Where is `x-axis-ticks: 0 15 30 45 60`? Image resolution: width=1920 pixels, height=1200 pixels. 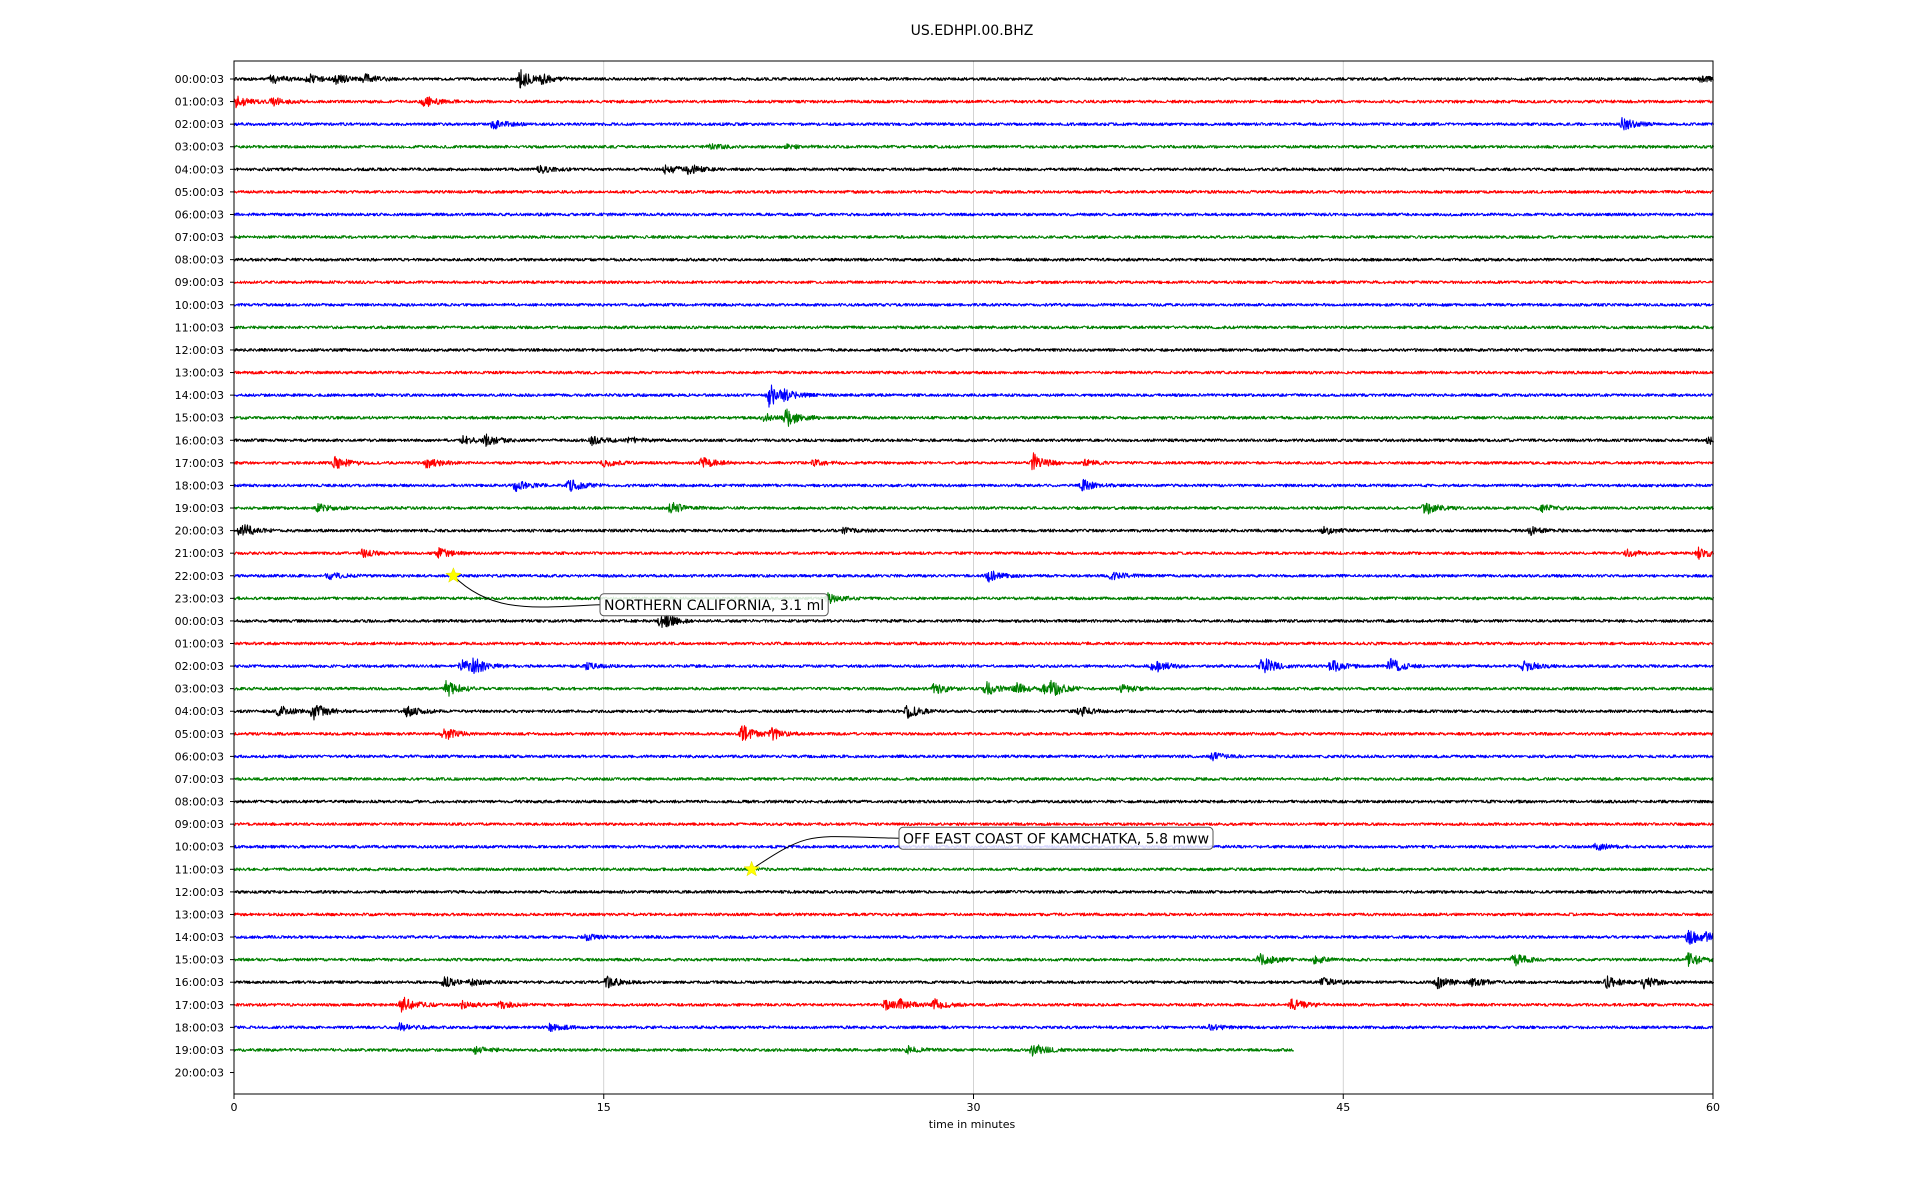 x-axis-ticks: 0 15 30 45 60 is located at coordinates (975, 1104).